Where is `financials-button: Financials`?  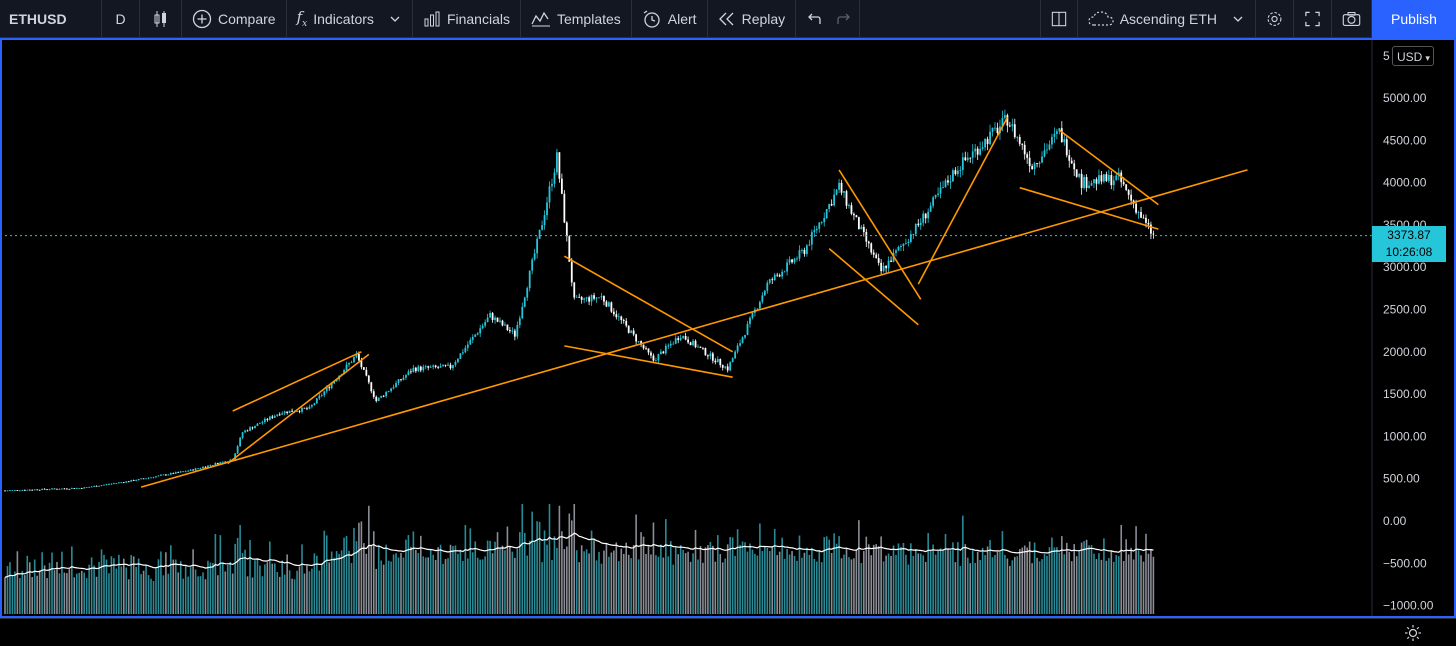 financials-button: Financials is located at coordinates (467, 19).